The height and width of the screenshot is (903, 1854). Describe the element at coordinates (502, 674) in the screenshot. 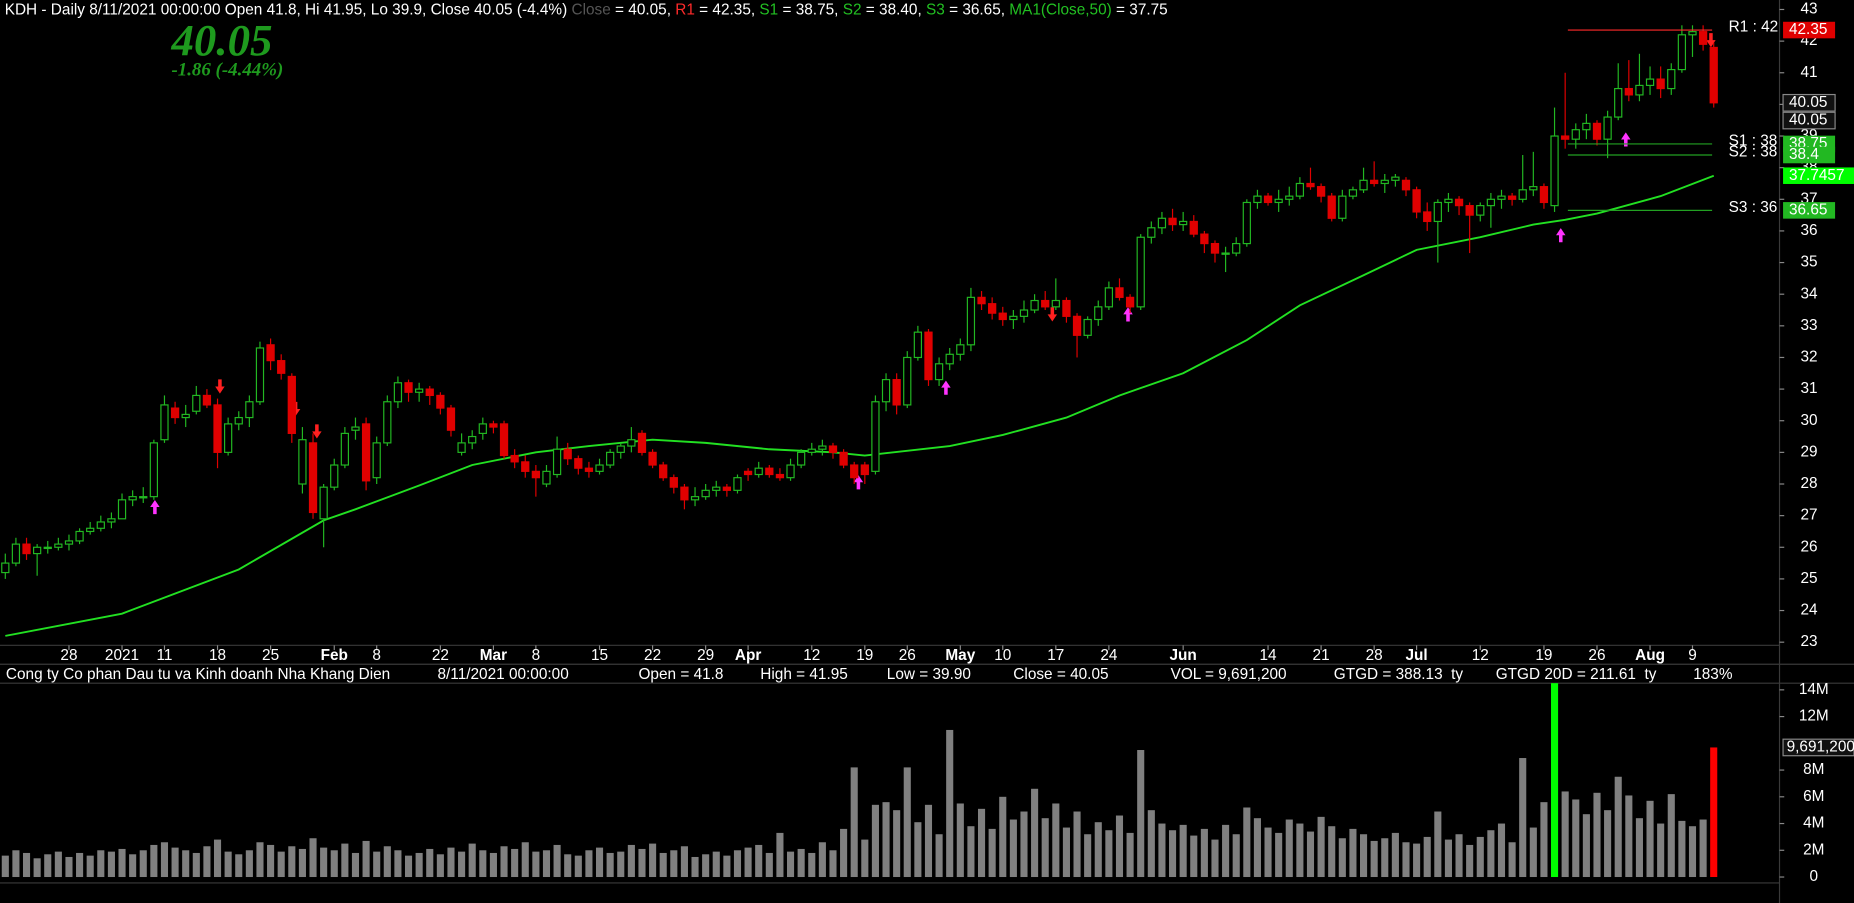

I see `info-field: 8/11/2021 00:00:00` at that location.